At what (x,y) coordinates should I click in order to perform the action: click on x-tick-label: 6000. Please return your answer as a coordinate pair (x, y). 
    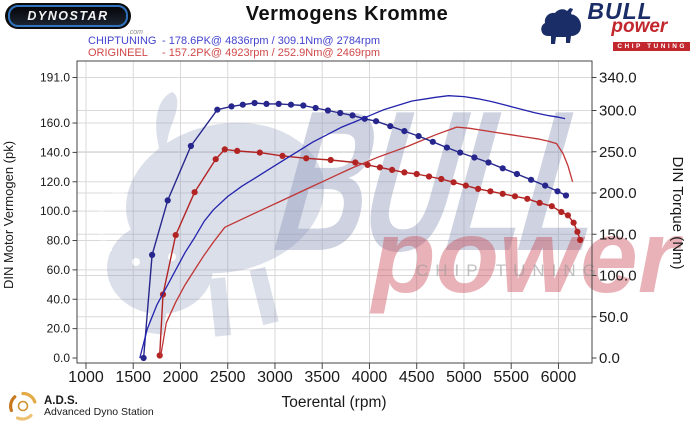
    Looking at the image, I should click on (559, 377).